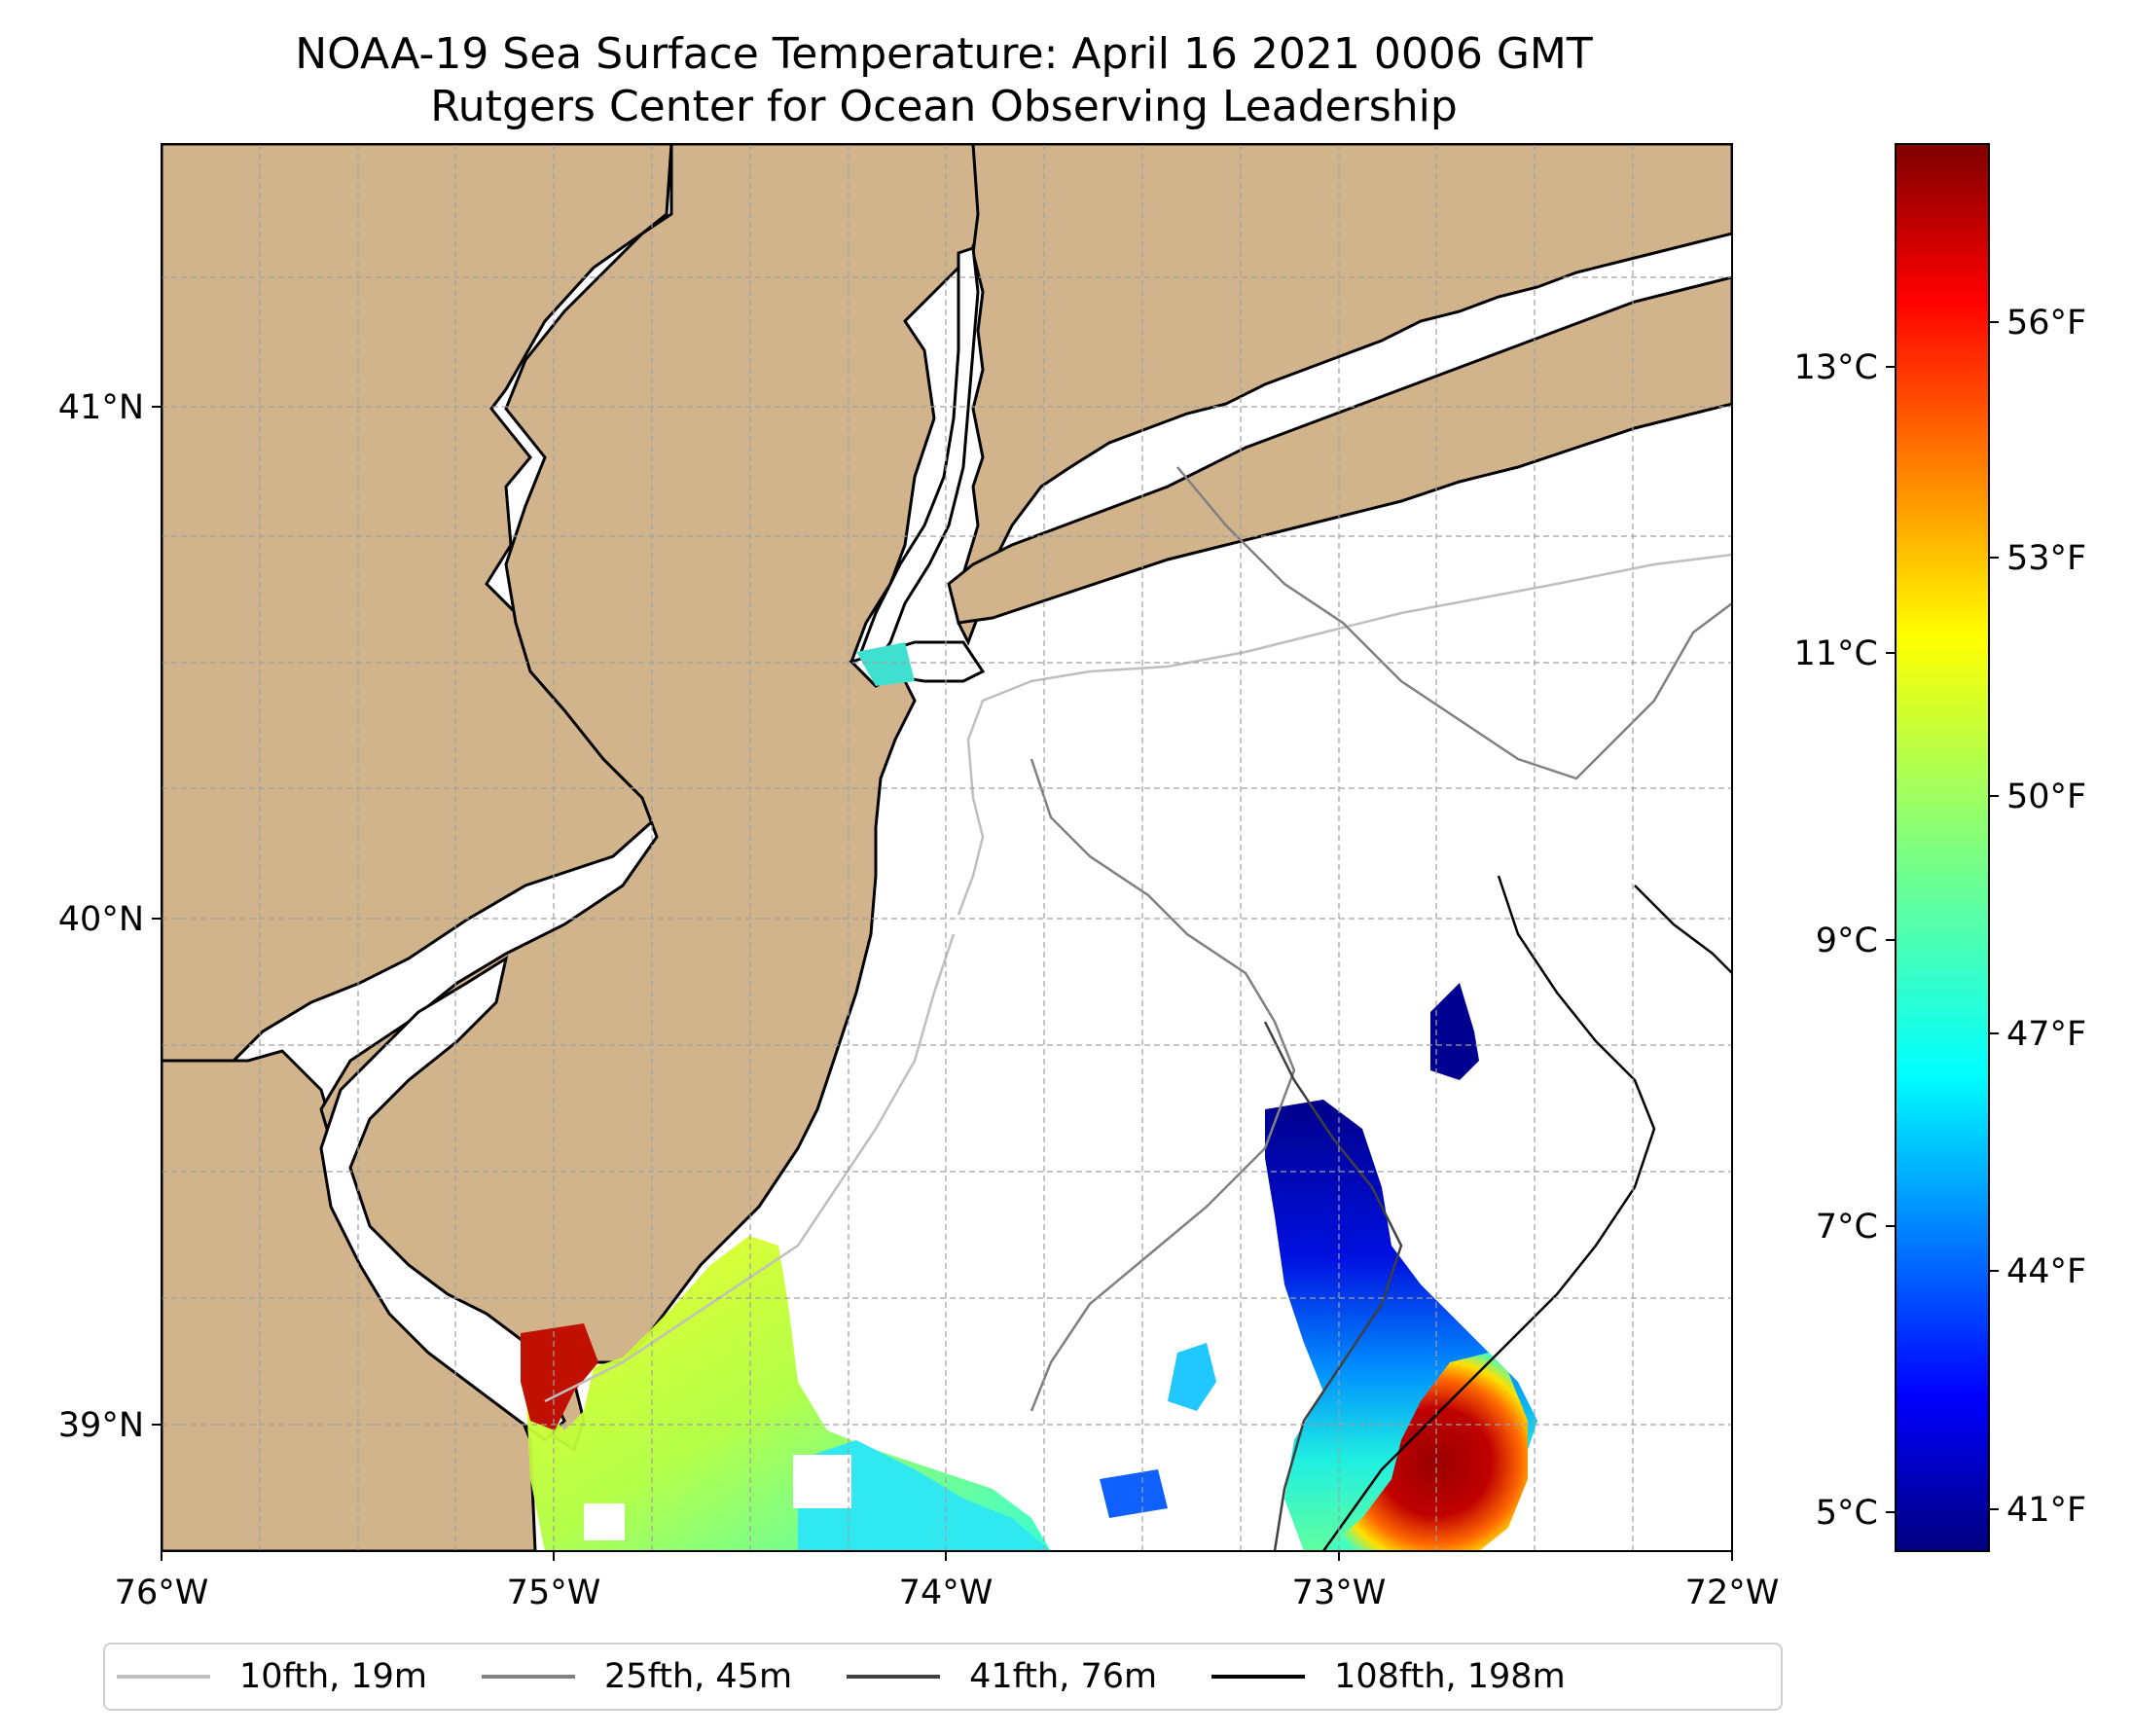 The width and height of the screenshot is (2132, 1736). What do you see at coordinates (1847, 1228) in the screenshot?
I see `cbar-c-7: 7°C` at bounding box center [1847, 1228].